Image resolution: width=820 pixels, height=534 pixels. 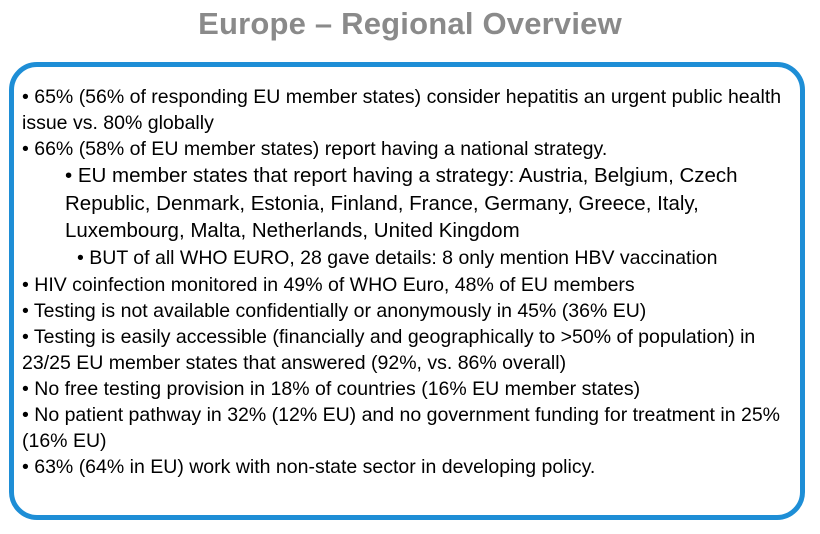 I want to click on slide-title: Europe – Regional Overview, so click(x=410, y=23).